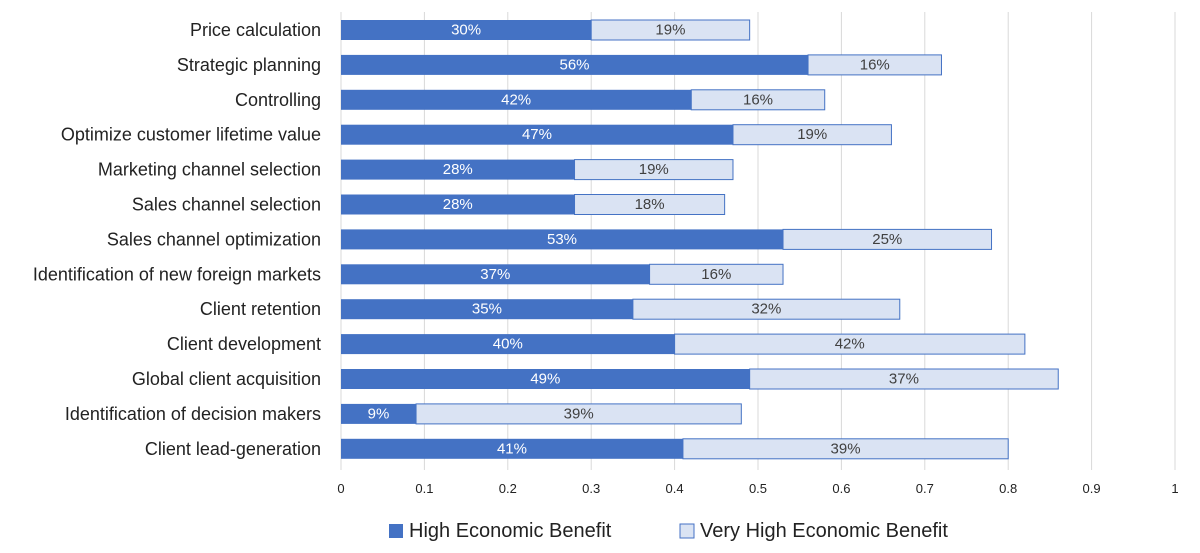  I want to click on data-label: 40%, so click(508, 344).